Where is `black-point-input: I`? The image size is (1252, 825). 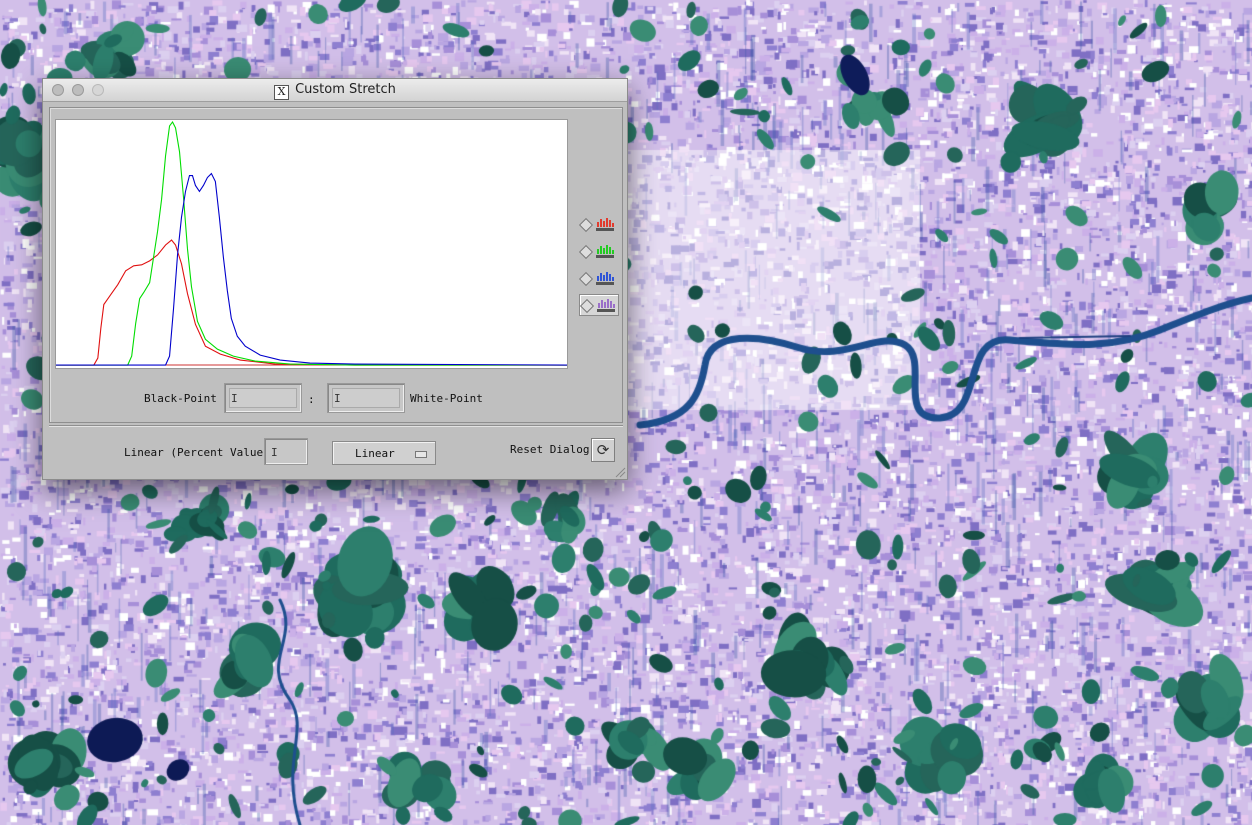
black-point-input: I is located at coordinates (263, 398).